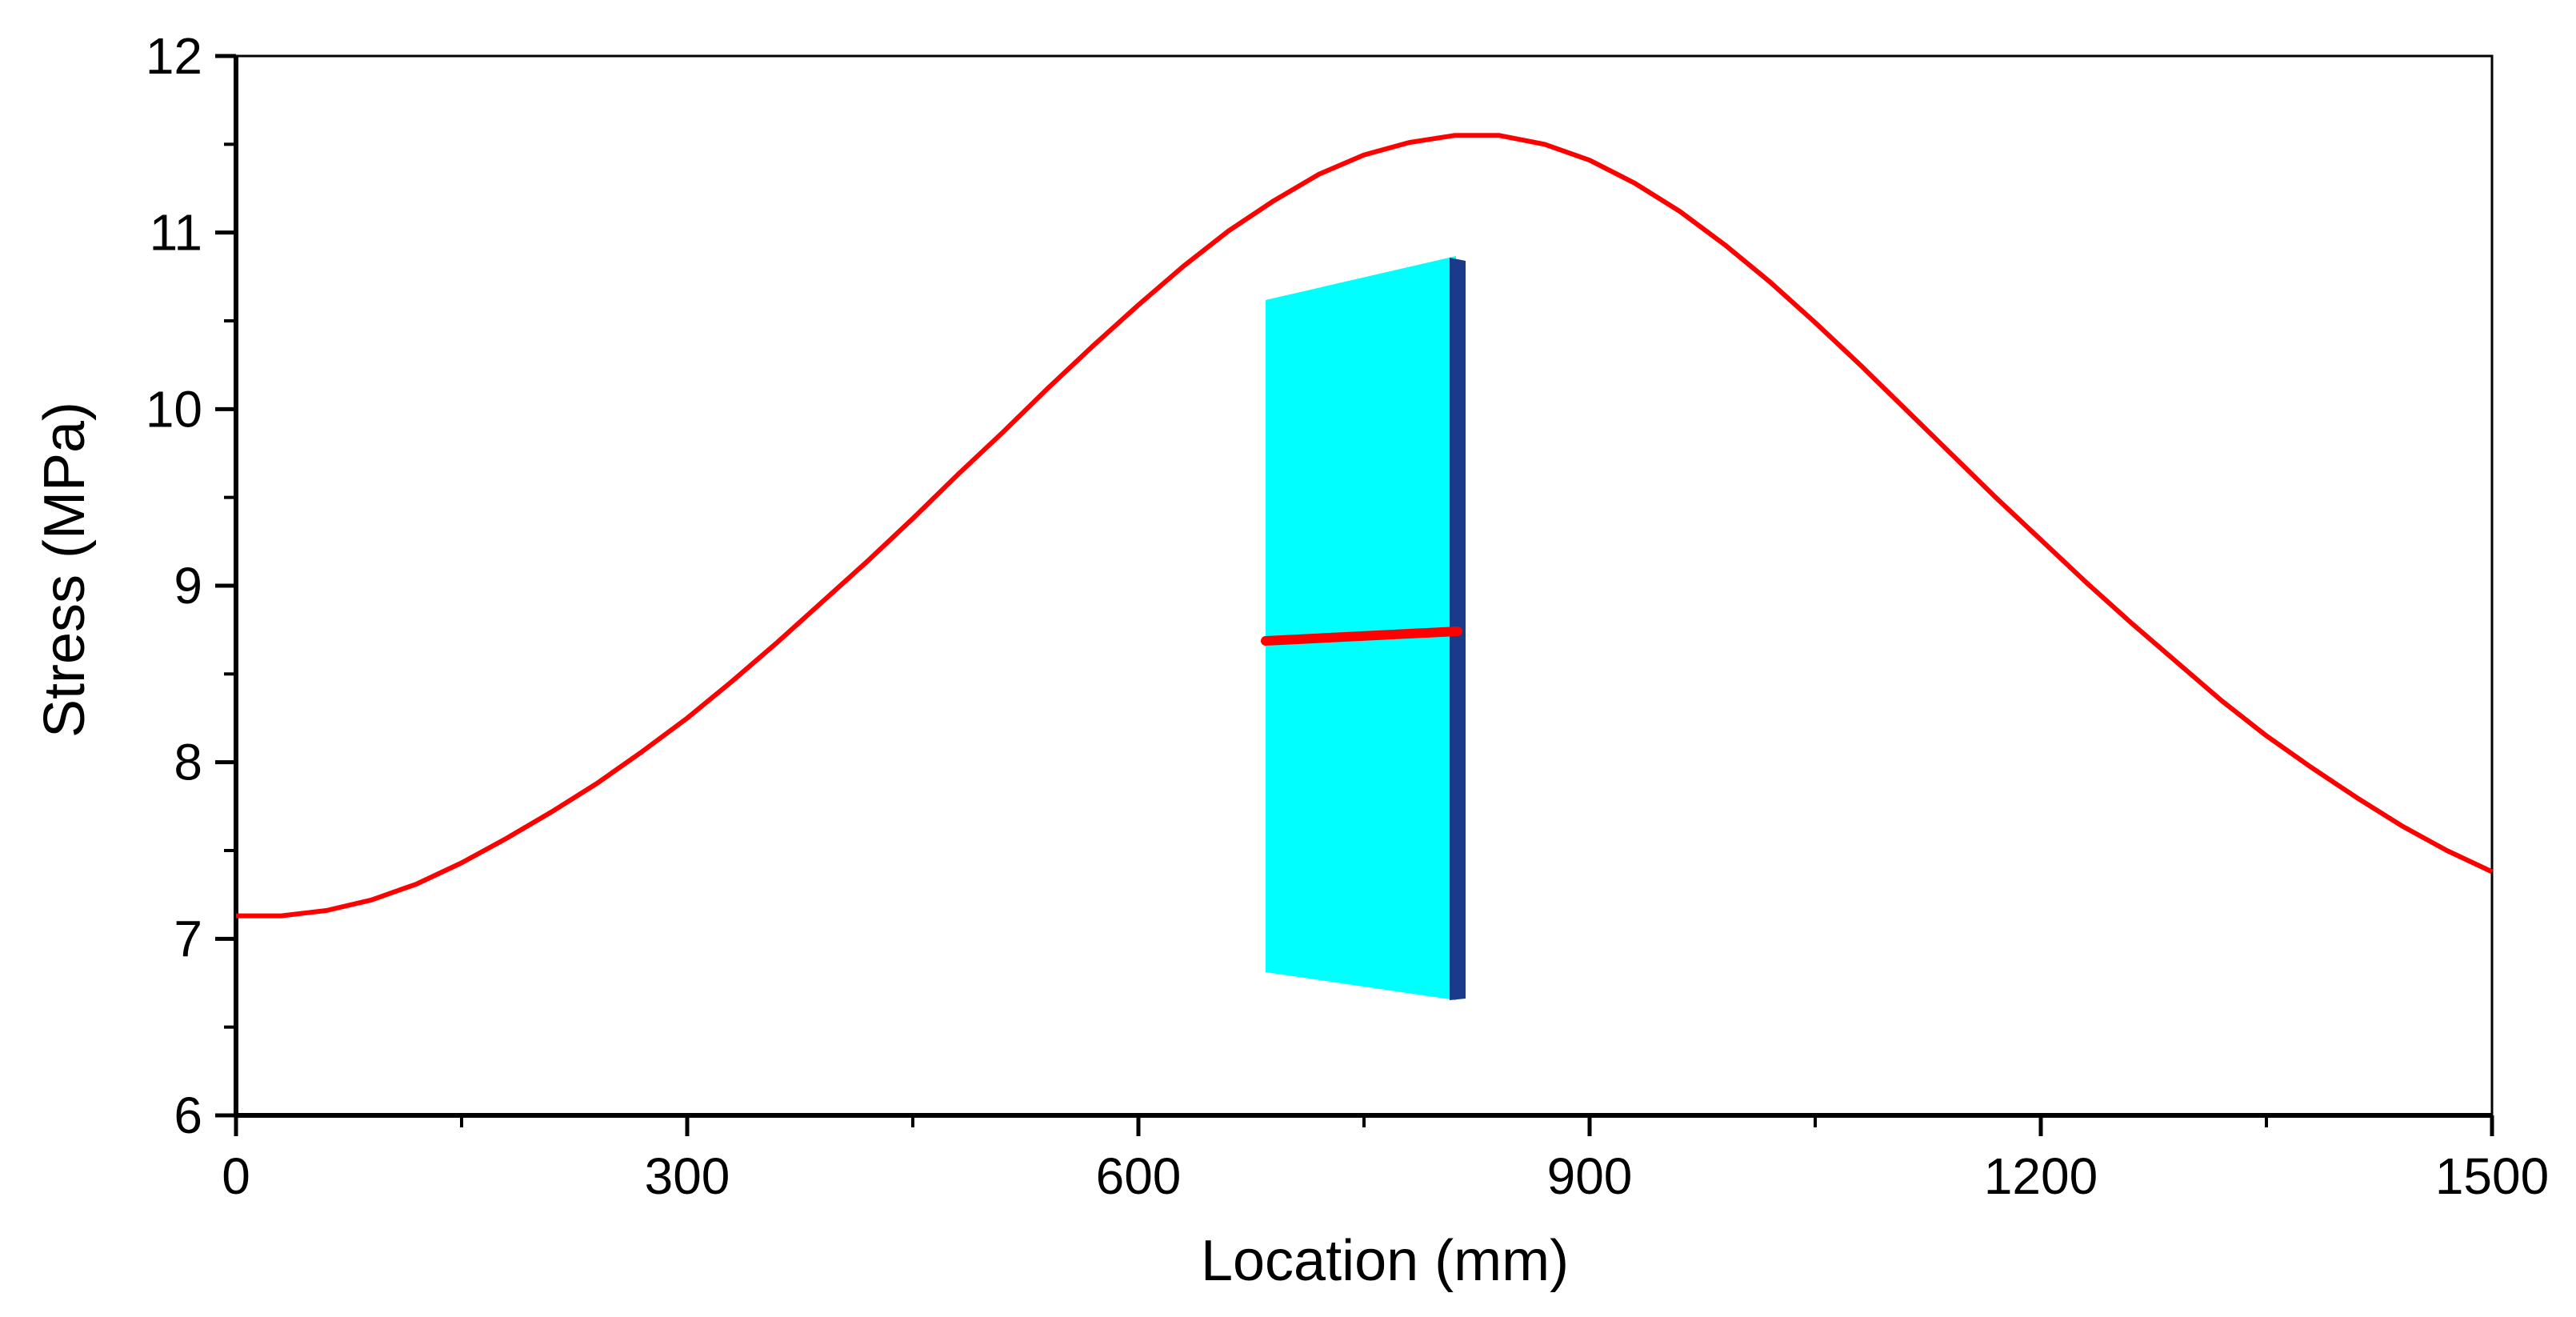  What do you see at coordinates (176, 233) in the screenshot?
I see `y-tick-label: 11` at bounding box center [176, 233].